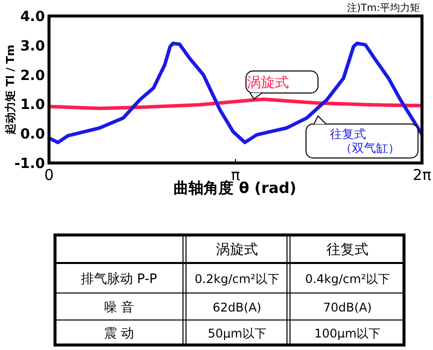 The image size is (433, 350). Describe the element at coordinates (119, 279) in the screenshot. I see `category-label: 排气脉动 P-P` at that location.